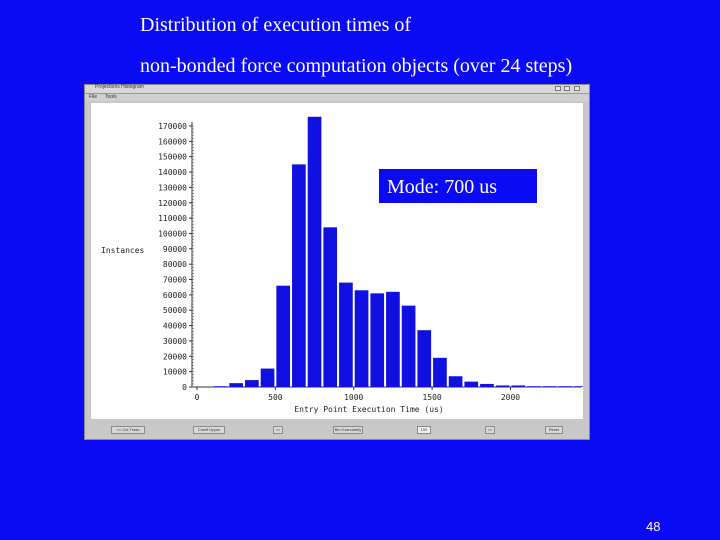 The width and height of the screenshot is (720, 540). Describe the element at coordinates (172, 187) in the screenshot. I see `y-tick-label: 130000` at that location.